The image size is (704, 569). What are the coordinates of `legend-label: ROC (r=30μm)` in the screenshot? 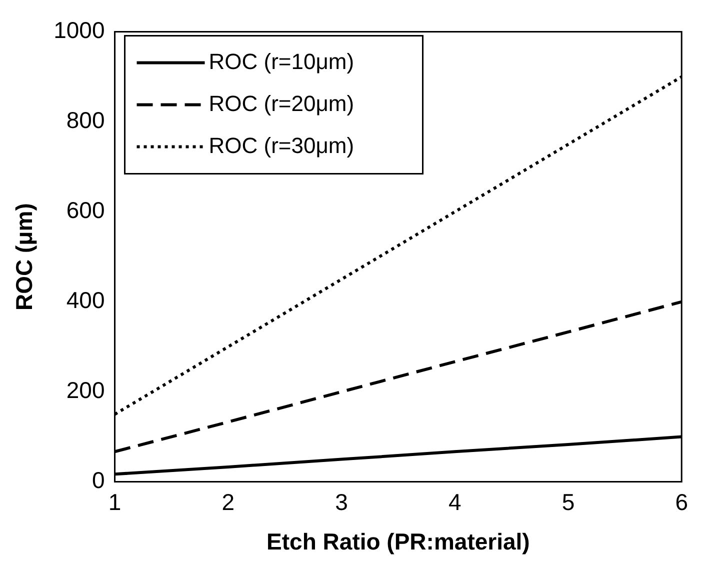 It's located at (281, 145).